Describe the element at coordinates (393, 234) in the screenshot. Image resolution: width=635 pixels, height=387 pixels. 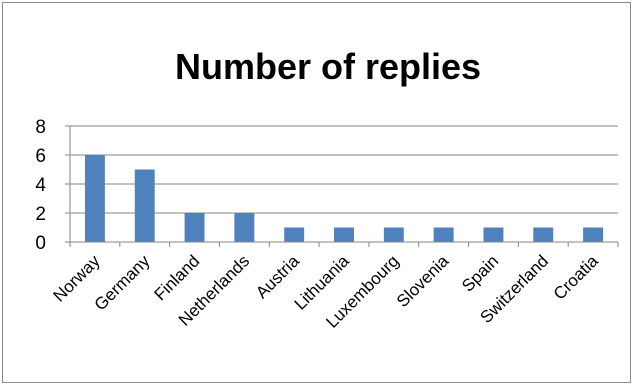
I see `bar-luxembourg` at that location.